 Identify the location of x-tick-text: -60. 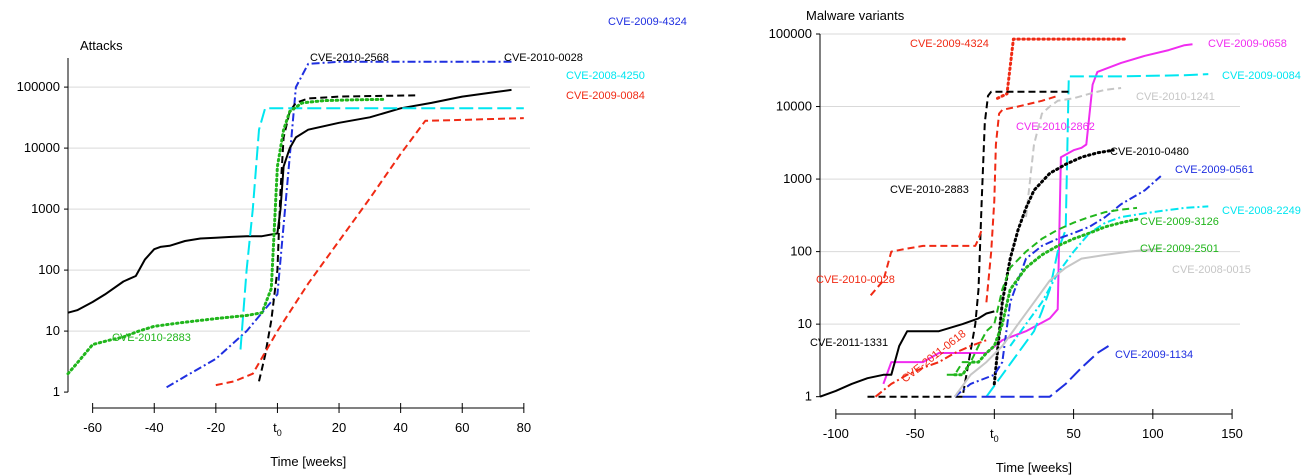
(92, 427).